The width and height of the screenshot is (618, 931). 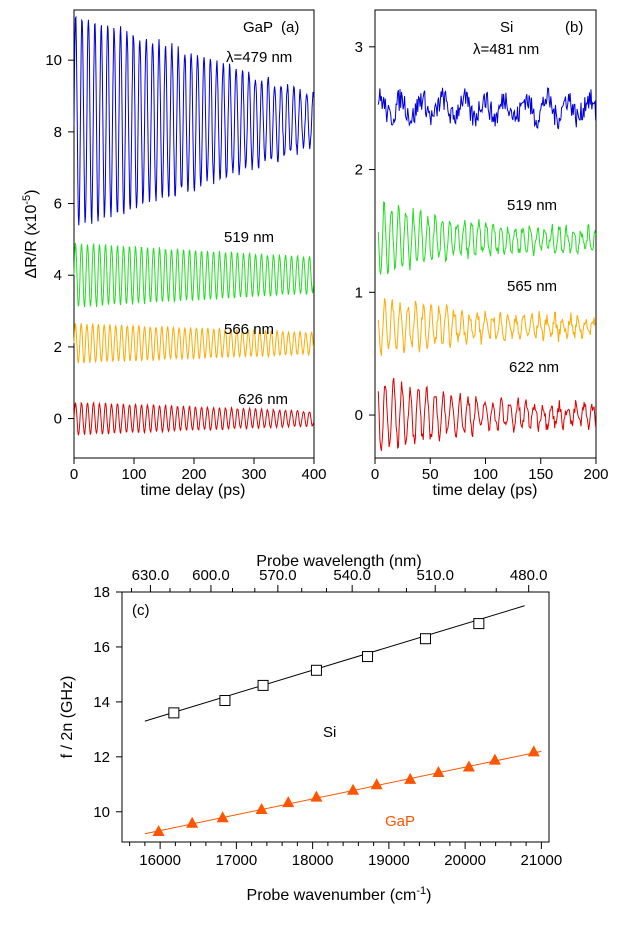 I want to click on panel-c-xtick-label: 21000, so click(x=542, y=860).